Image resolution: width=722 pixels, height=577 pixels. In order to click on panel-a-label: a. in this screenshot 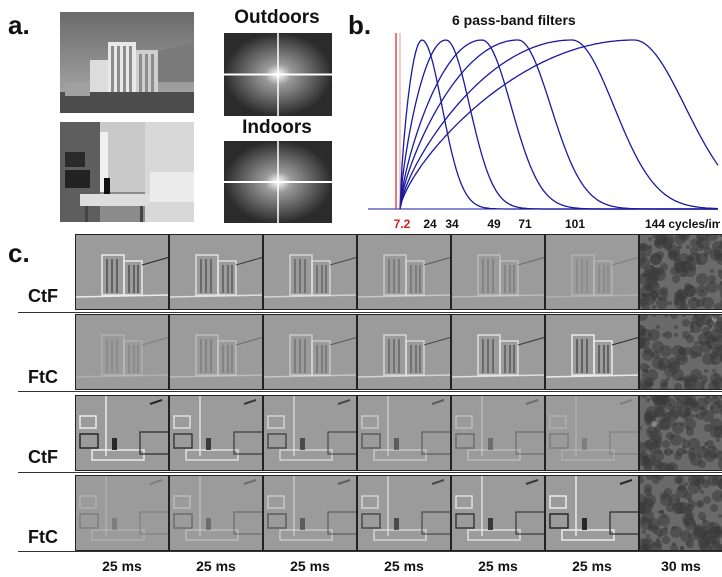, I will do `click(19, 25)`.